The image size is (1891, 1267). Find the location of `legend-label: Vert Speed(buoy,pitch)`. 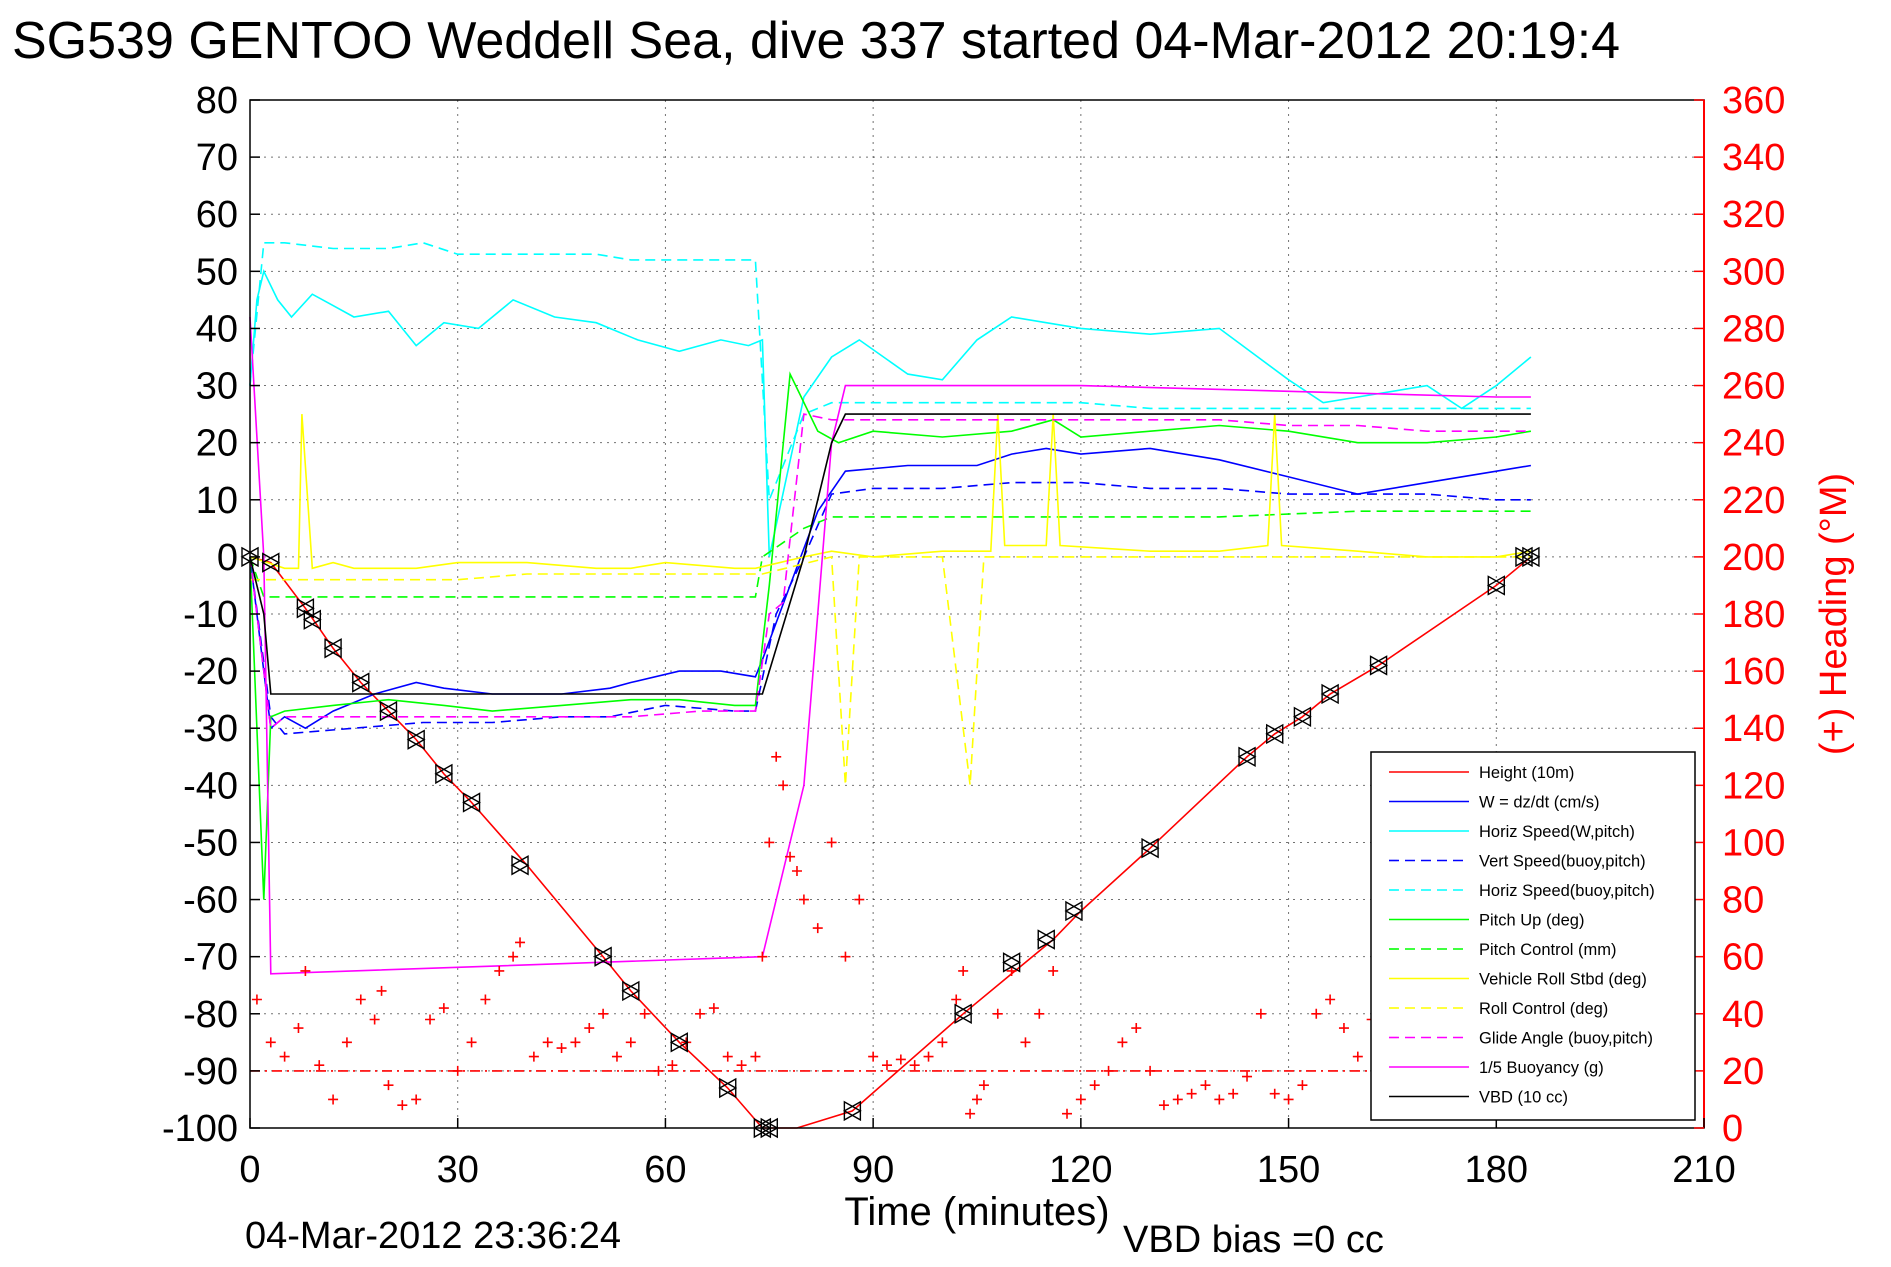

legend-label: Vert Speed(buoy,pitch) is located at coordinates (1562, 862).